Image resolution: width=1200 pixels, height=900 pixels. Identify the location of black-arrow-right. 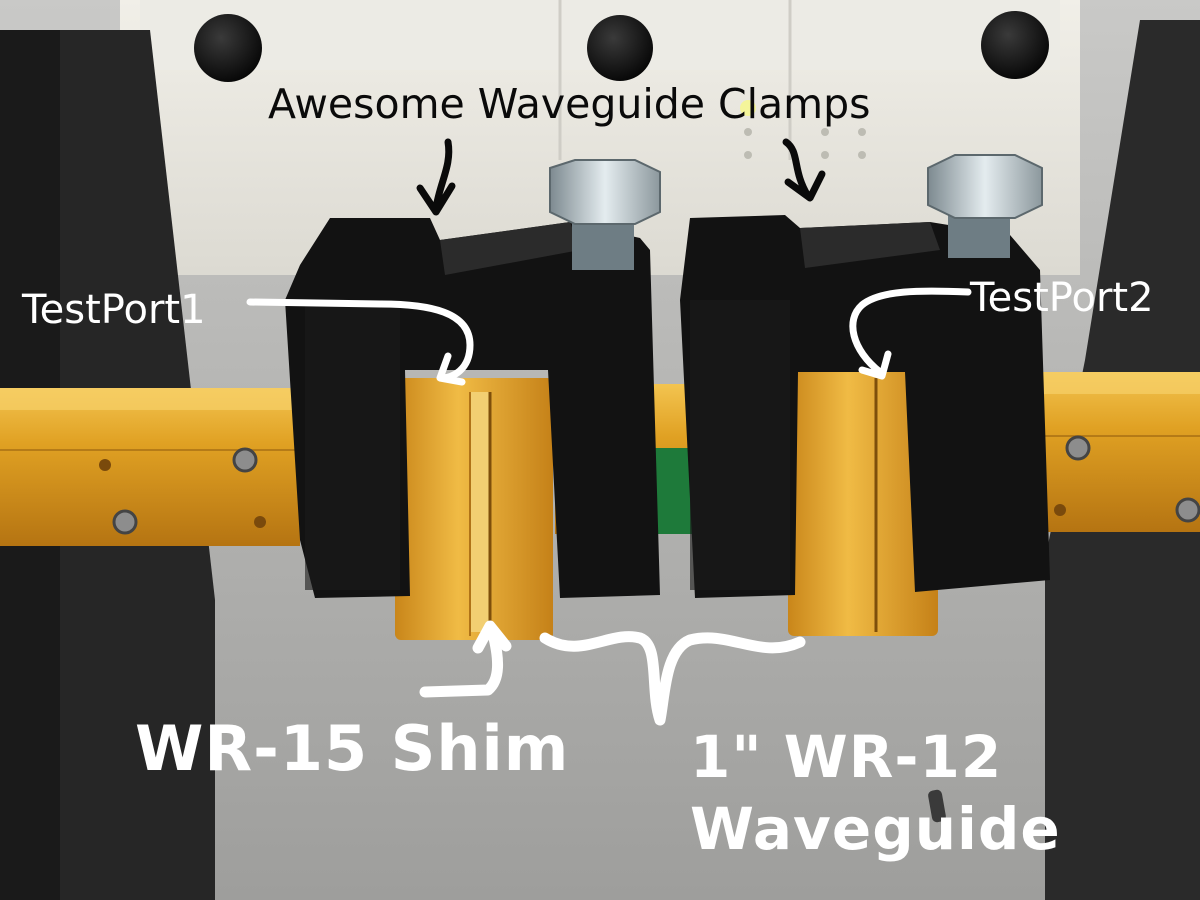
(804, 170).